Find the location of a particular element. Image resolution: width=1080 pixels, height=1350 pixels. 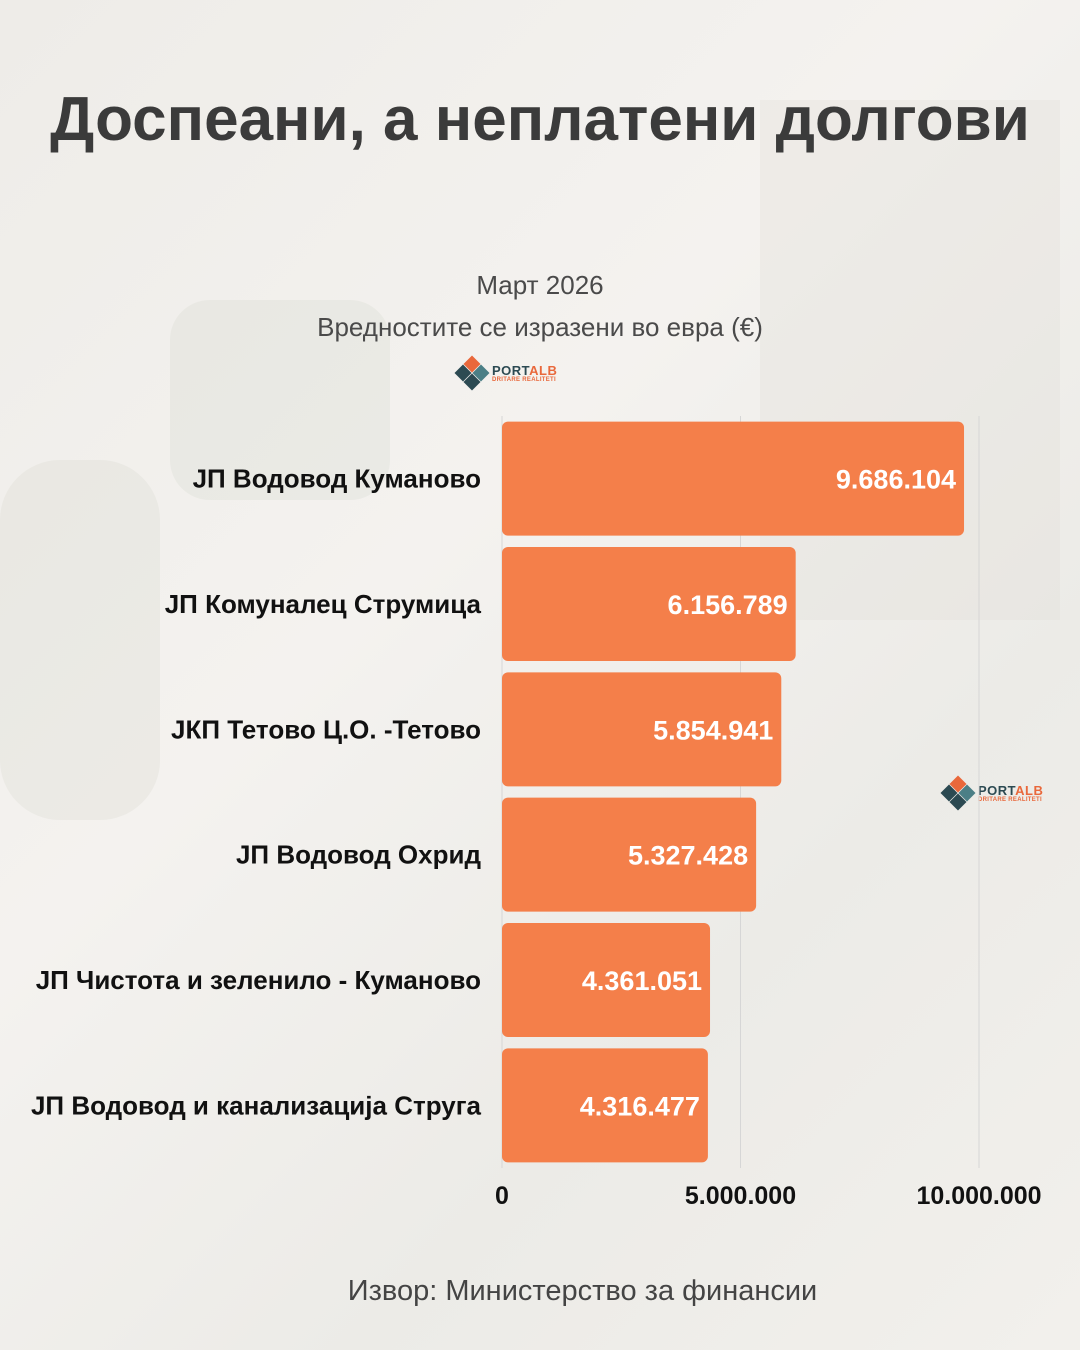

data-label: 4.316.477 is located at coordinates (640, 1106).